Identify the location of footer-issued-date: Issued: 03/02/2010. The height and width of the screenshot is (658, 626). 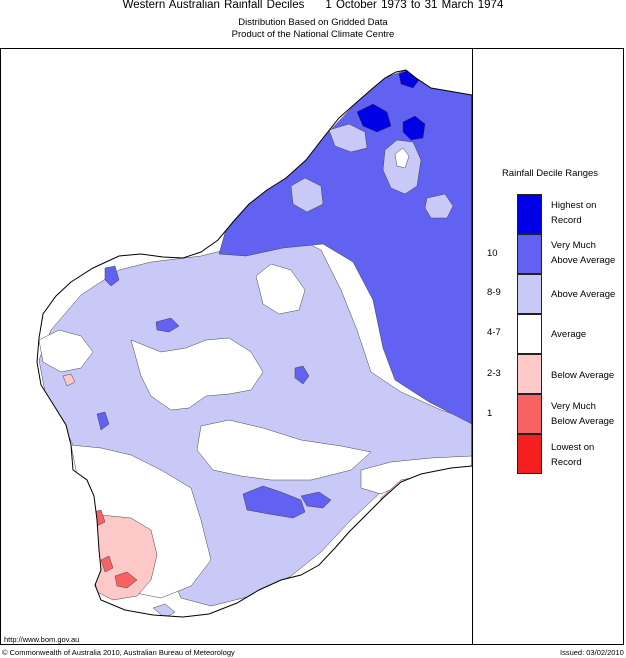
(592, 652).